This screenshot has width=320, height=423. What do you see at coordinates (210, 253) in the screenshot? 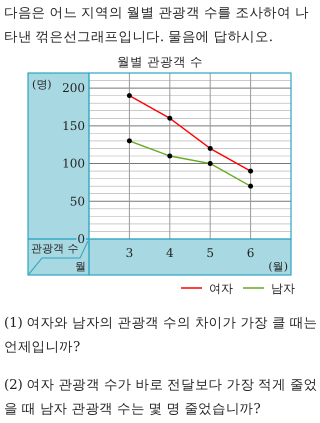
I see `x-tick-label: 5` at bounding box center [210, 253].